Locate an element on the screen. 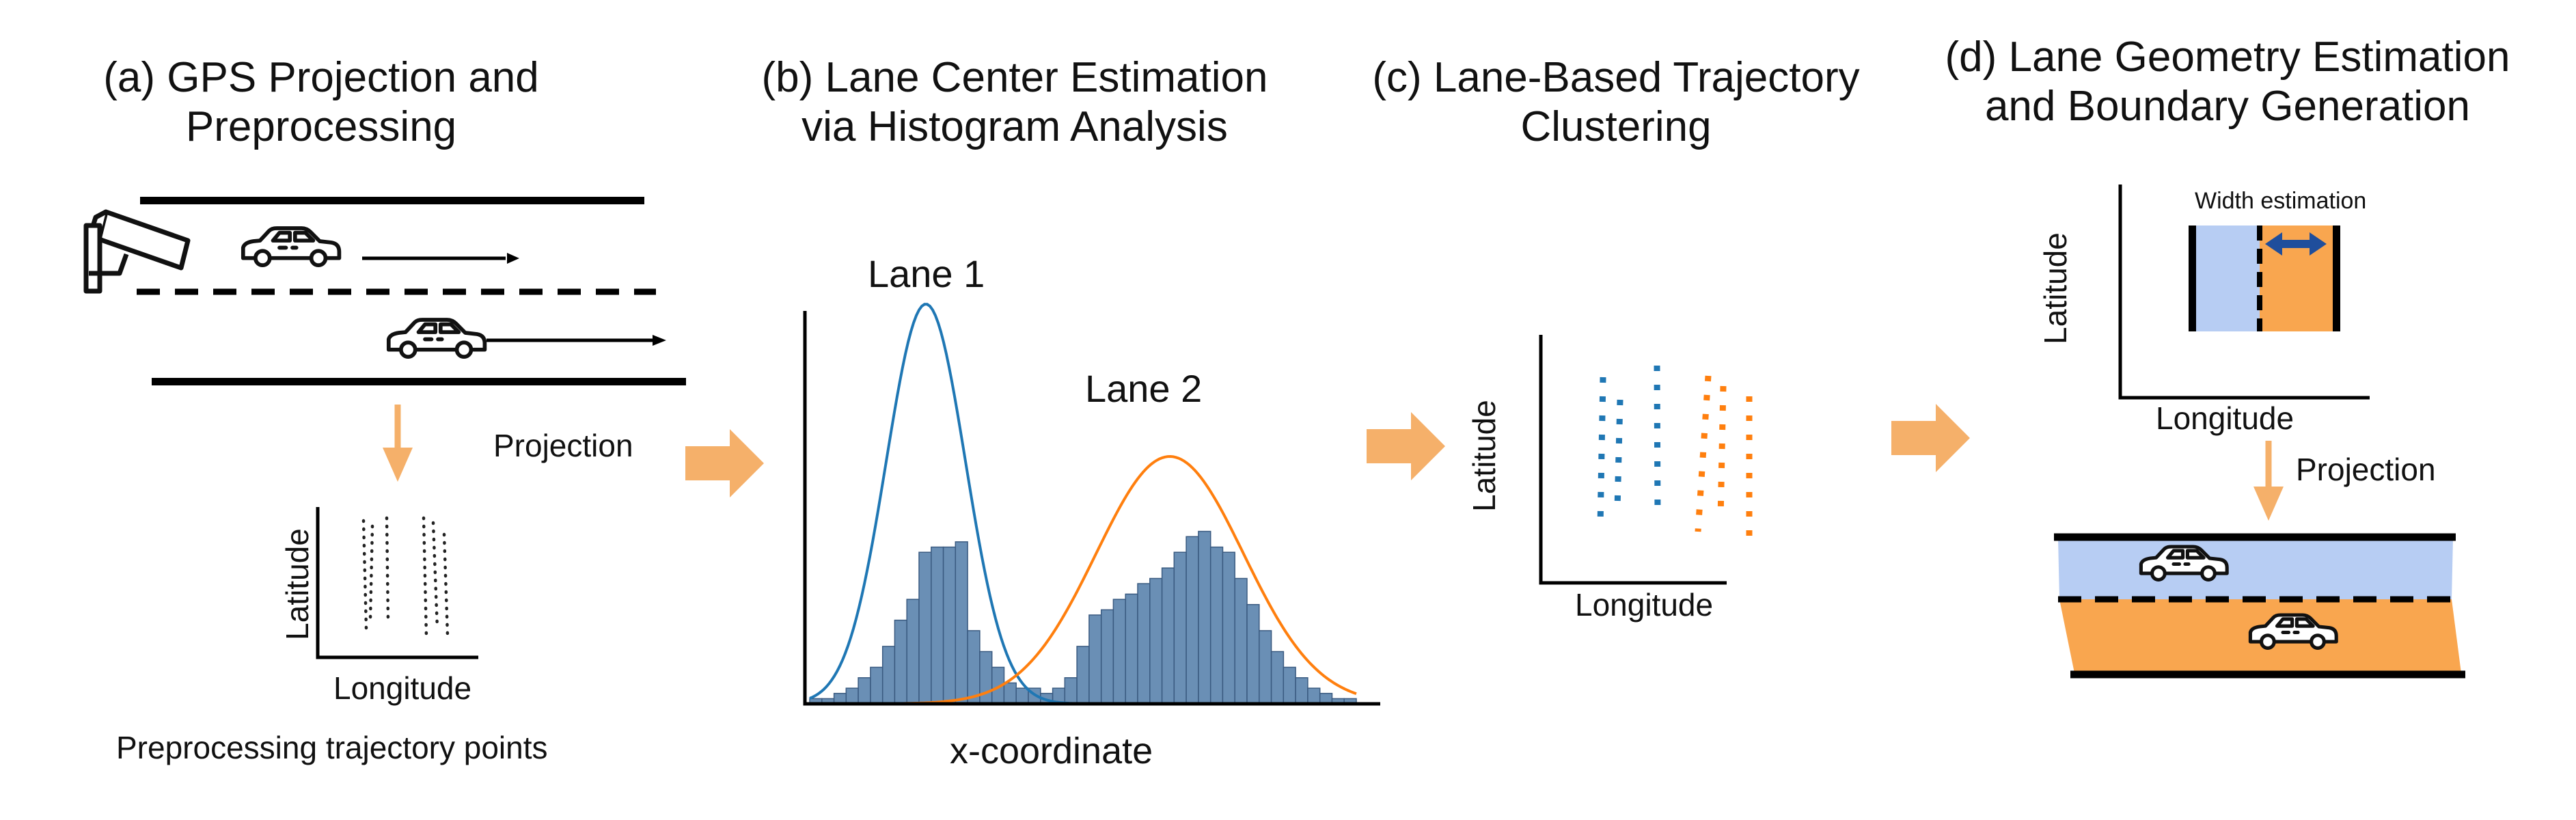 The image size is (2576, 820). down-arrow-a-head is located at coordinates (398, 465).